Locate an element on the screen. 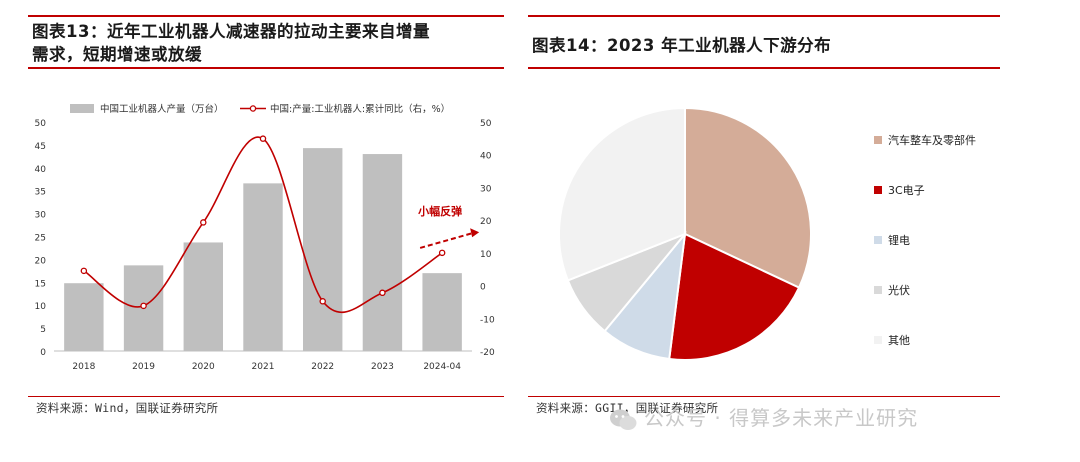 The image size is (1080, 462). left-axis-tick: 5 is located at coordinates (43, 330).